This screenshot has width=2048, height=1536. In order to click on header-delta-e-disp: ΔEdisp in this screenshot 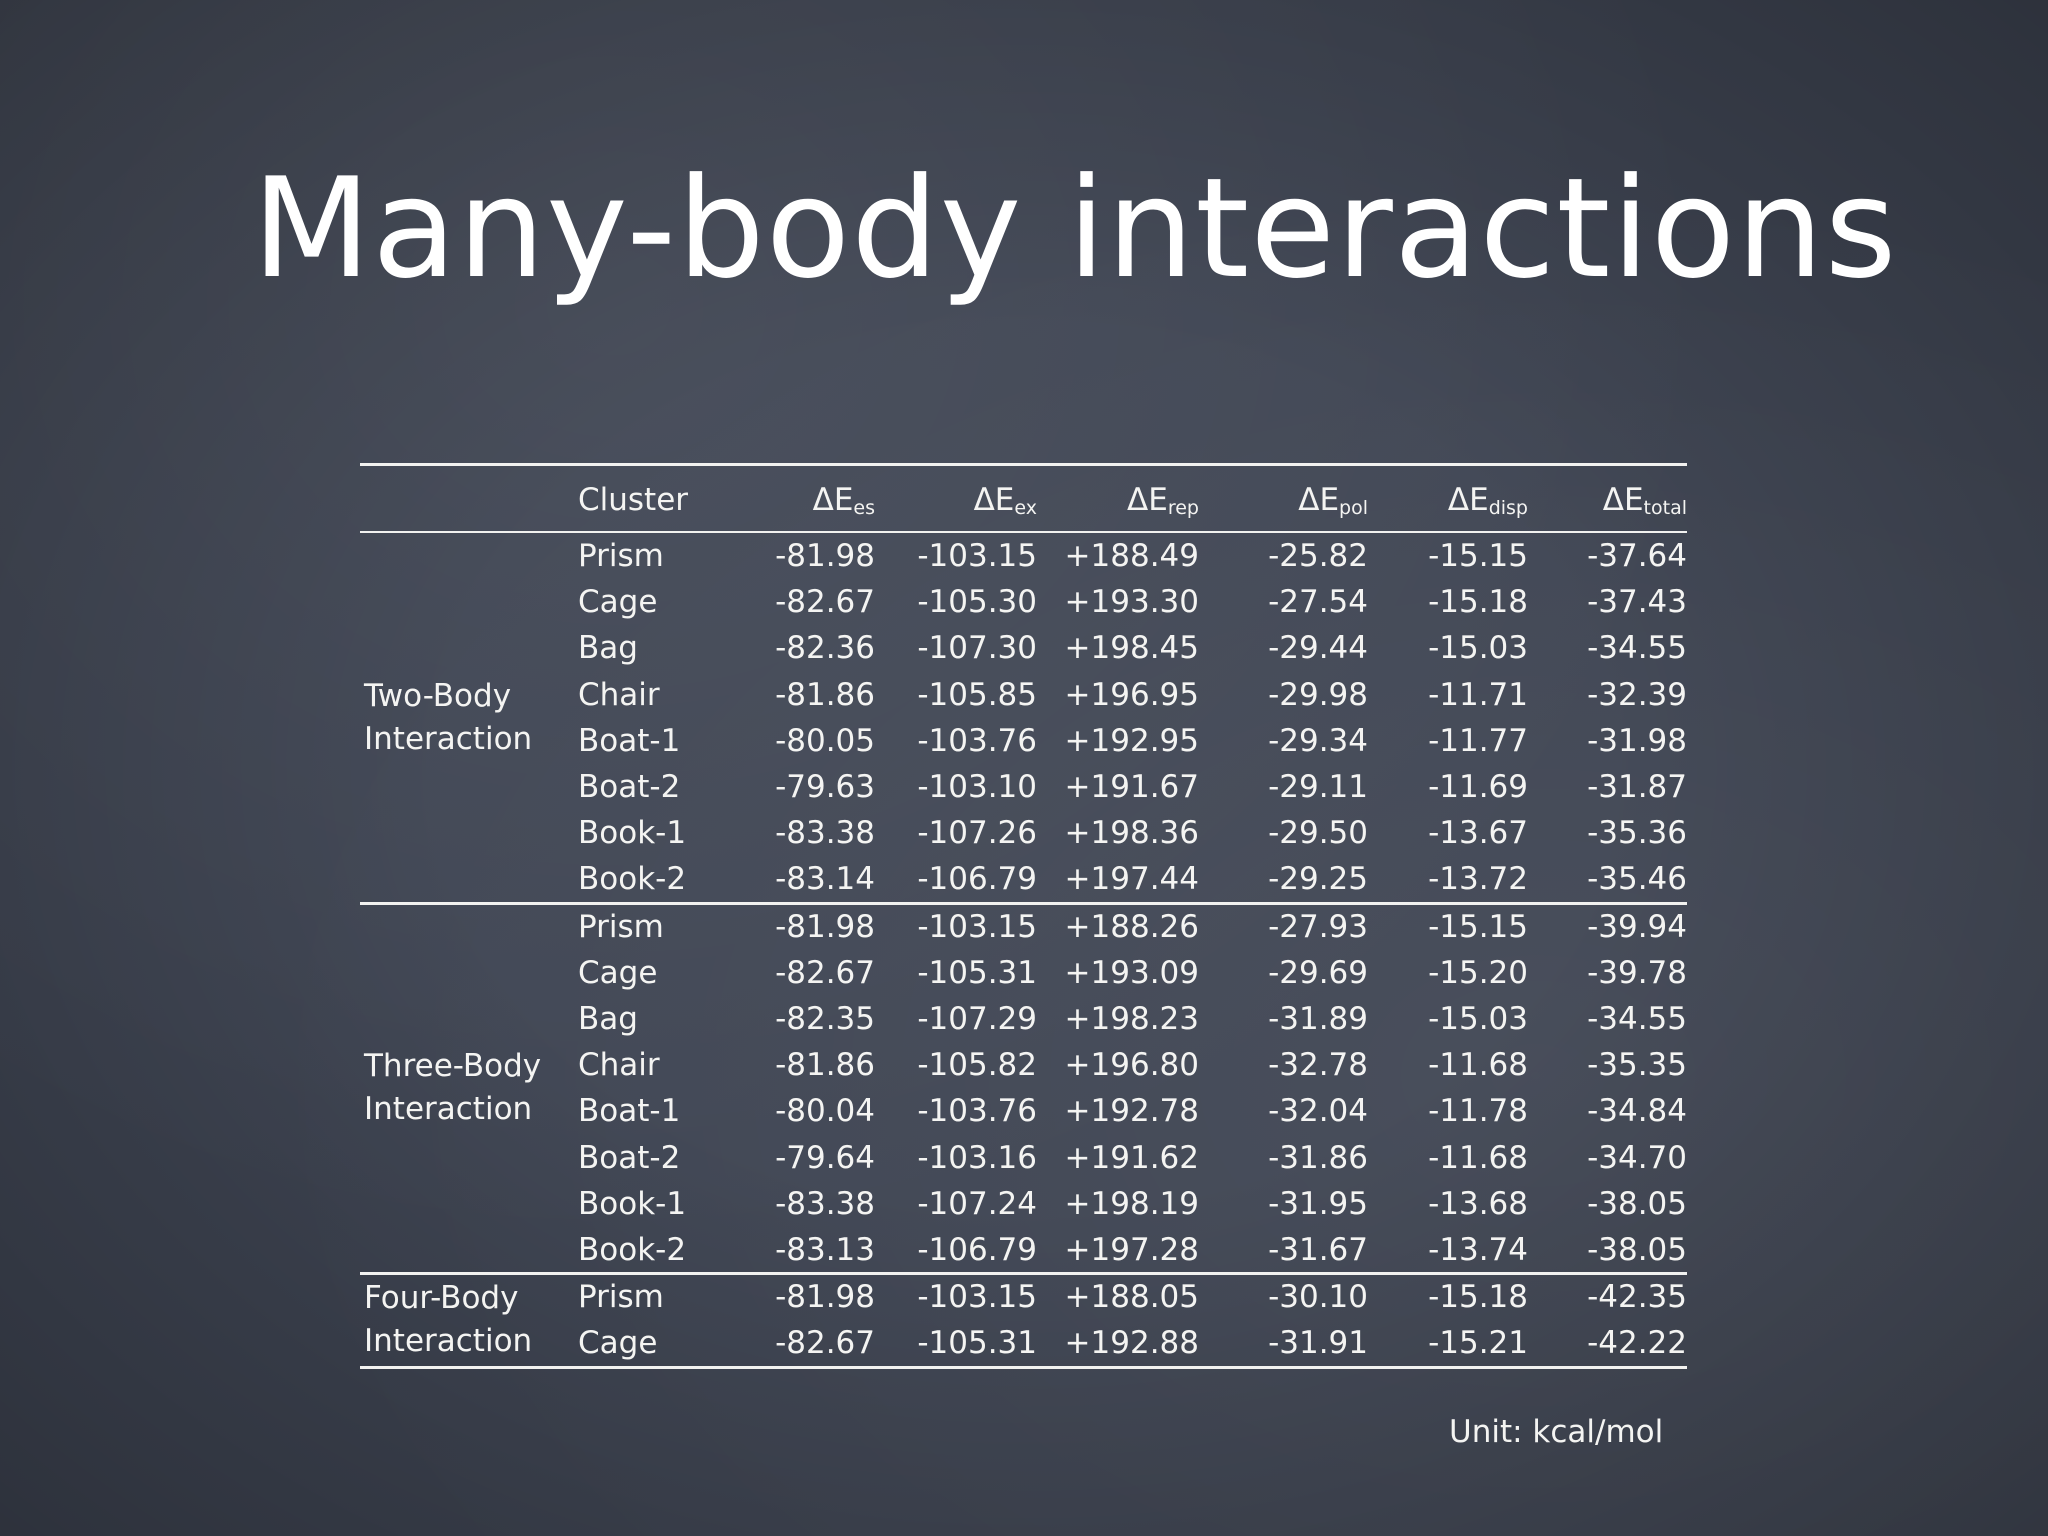, I will do `click(1487, 500)`.